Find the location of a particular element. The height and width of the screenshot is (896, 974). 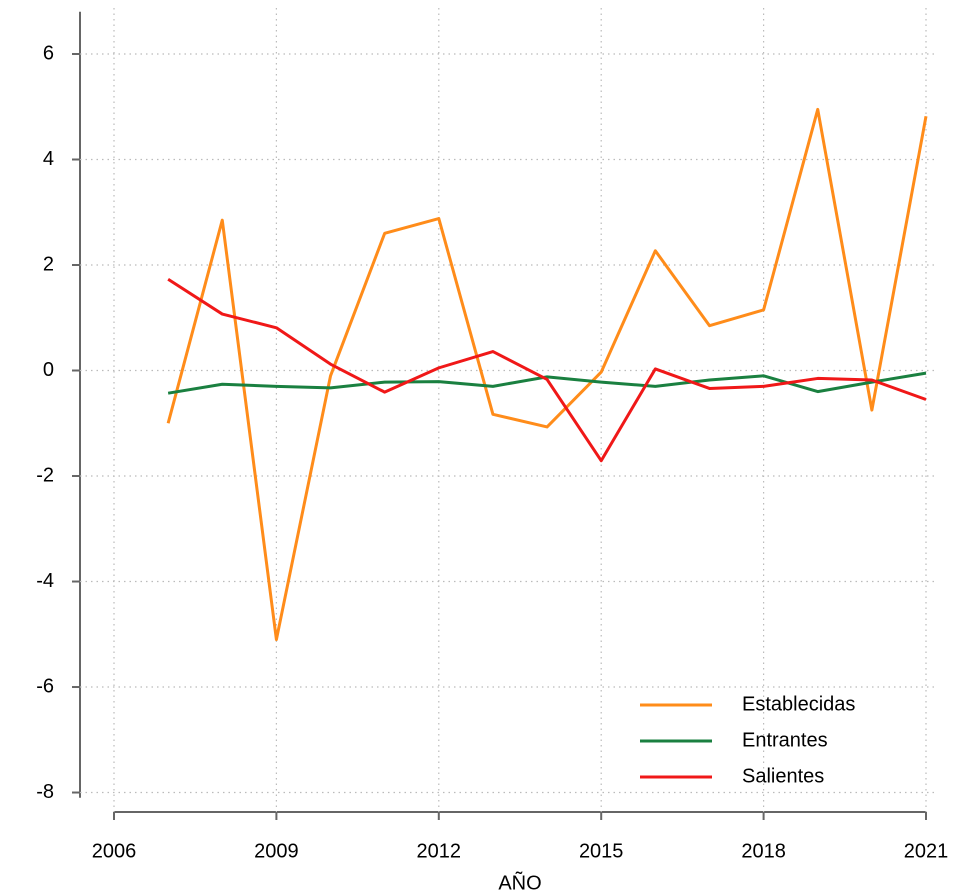

y-tick-label: -6 is located at coordinates (45, 686).